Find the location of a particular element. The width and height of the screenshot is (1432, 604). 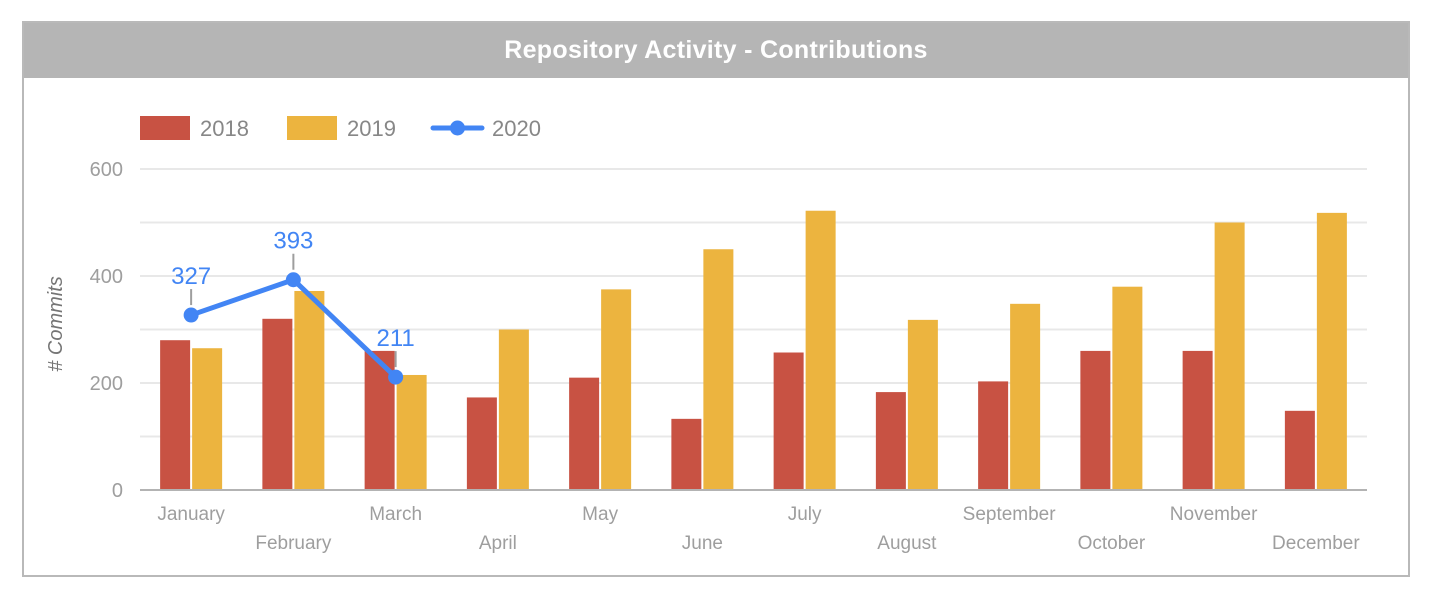

bar-2019-november is located at coordinates (1229, 356).